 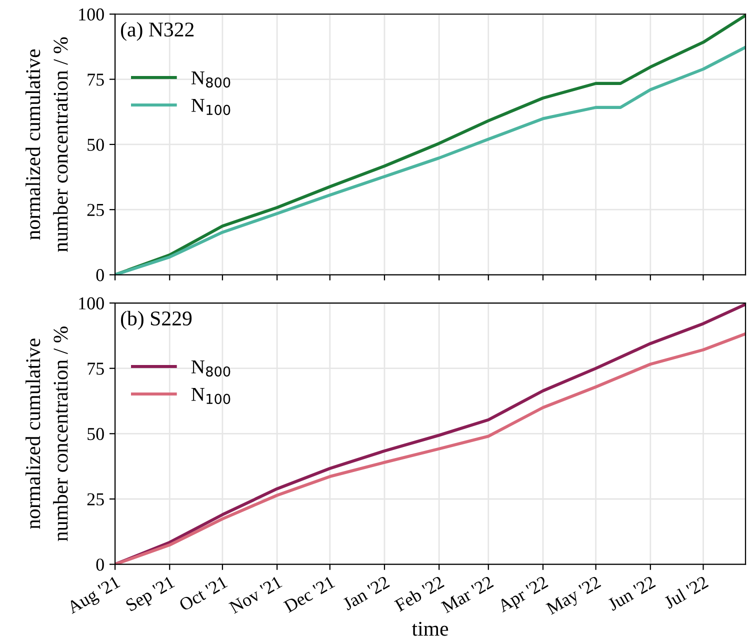 What do you see at coordinates (631, 594) in the screenshot?
I see `x-tick-label: Jun '22` at bounding box center [631, 594].